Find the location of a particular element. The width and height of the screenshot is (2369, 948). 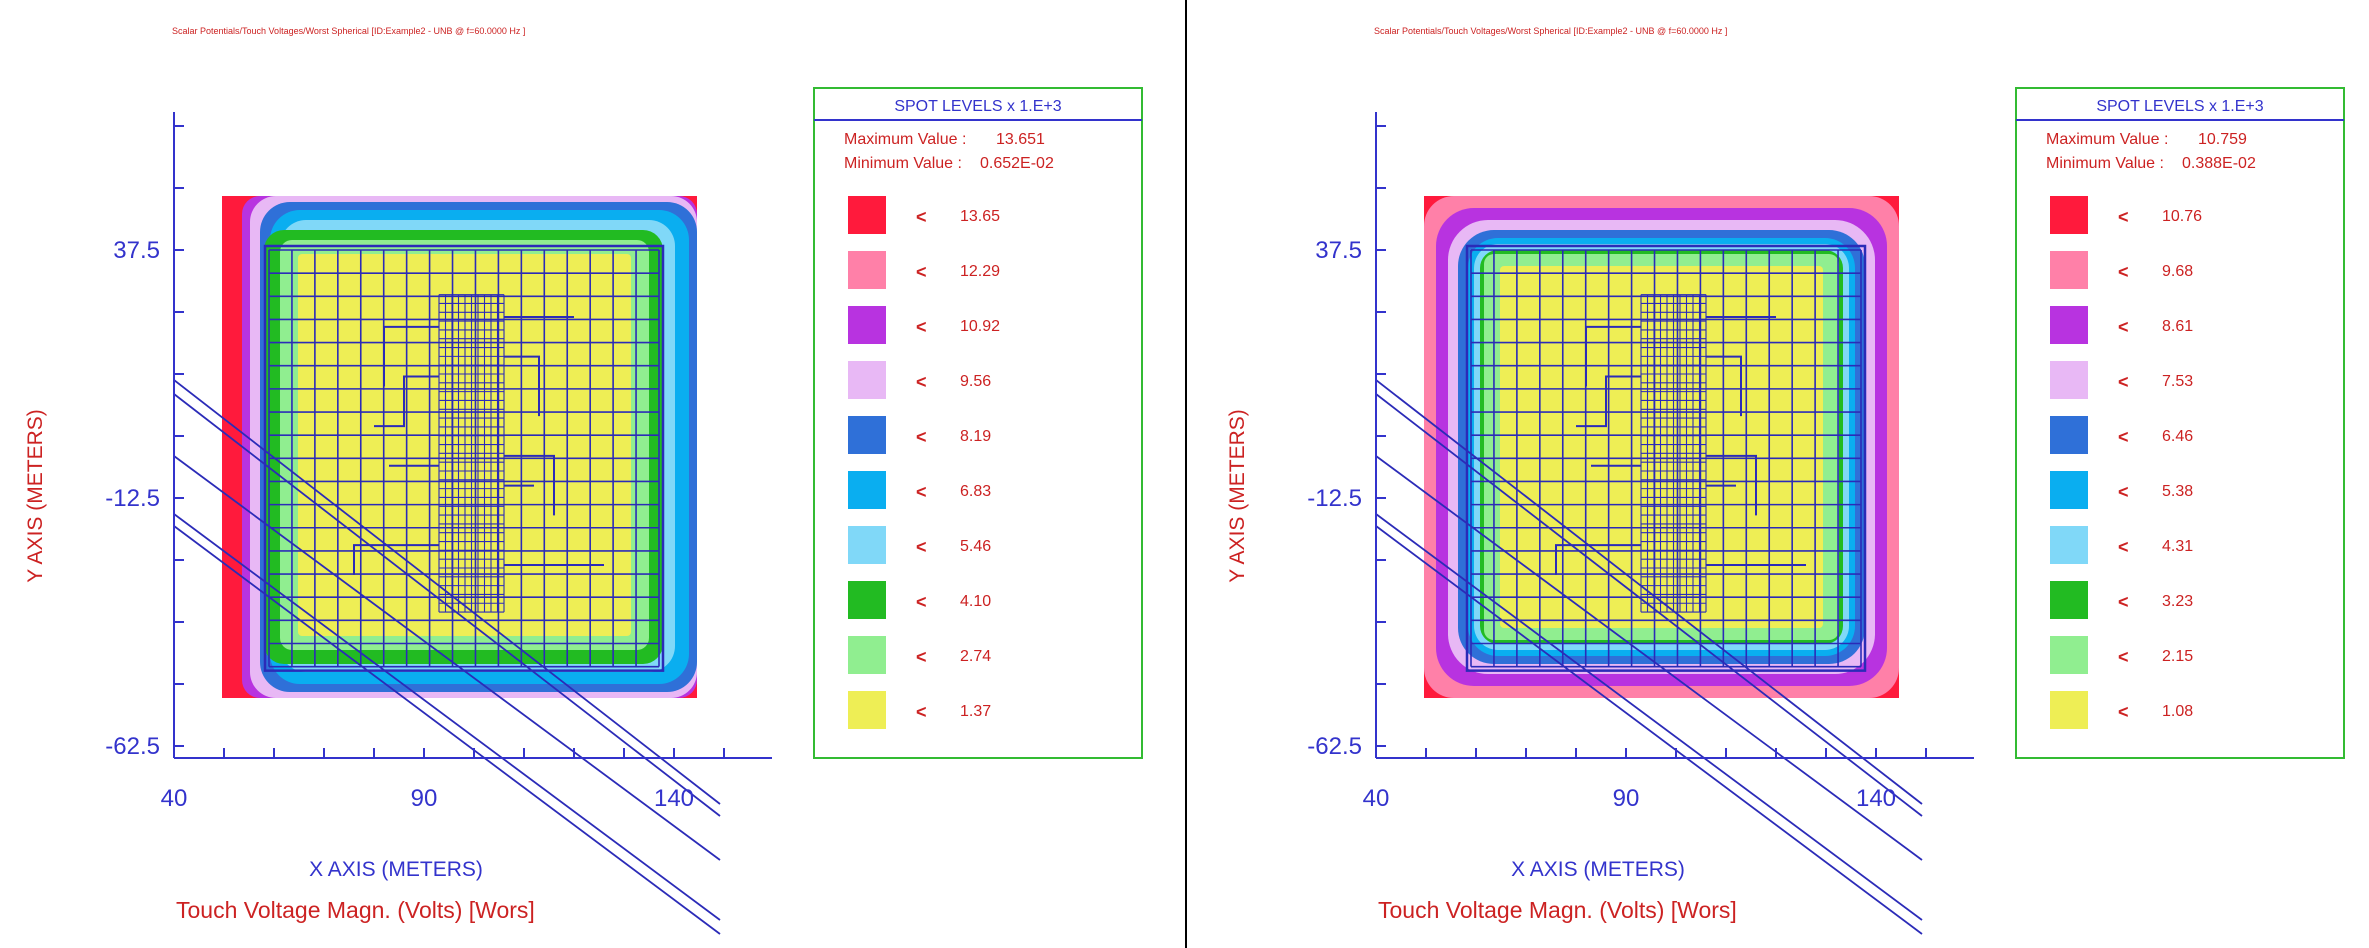

legend-level-value: 6.46 is located at coordinates (2177, 436).